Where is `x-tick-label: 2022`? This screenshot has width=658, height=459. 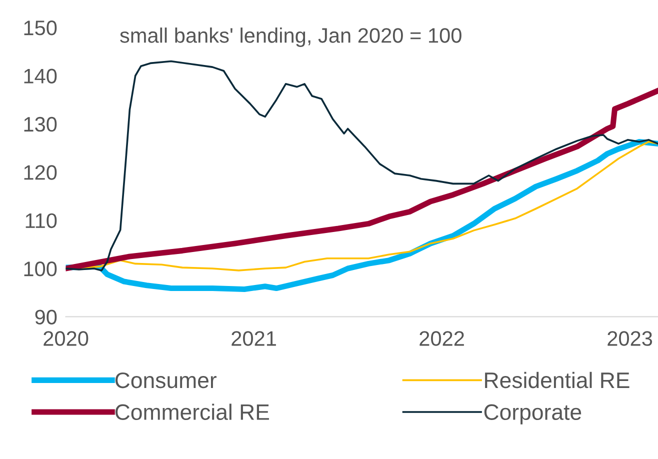 x-tick-label: 2022 is located at coordinates (442, 338).